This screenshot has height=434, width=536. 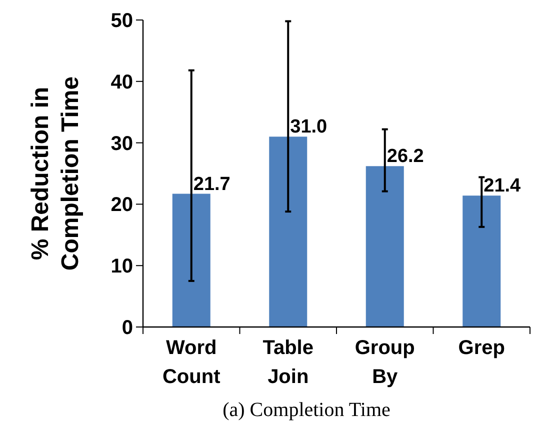 What do you see at coordinates (121, 143) in the screenshot?
I see `y-tick-label: 30` at bounding box center [121, 143].